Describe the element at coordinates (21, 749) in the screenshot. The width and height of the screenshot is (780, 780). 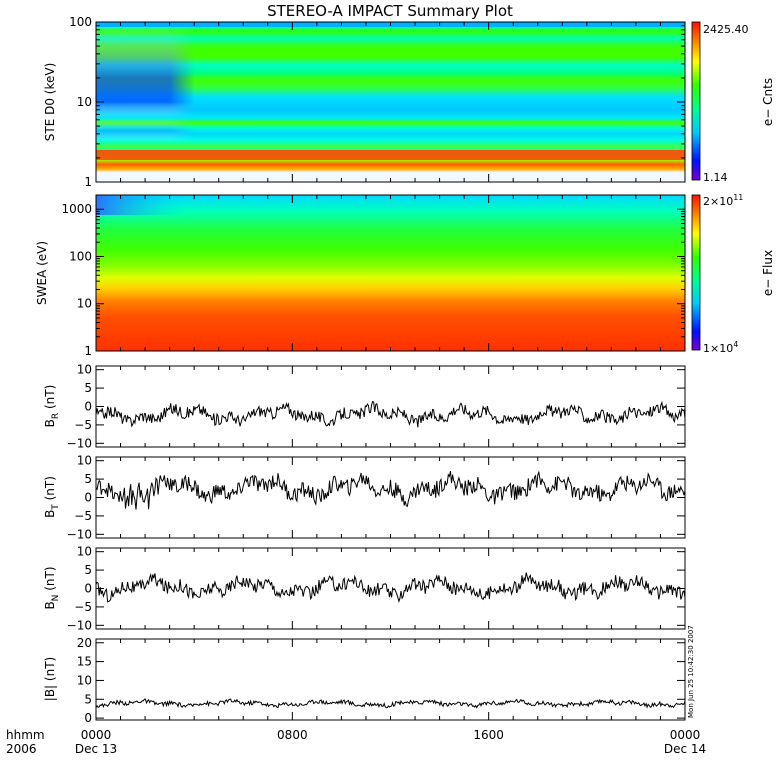
I see `time-axis-year-label: 2006` at that location.